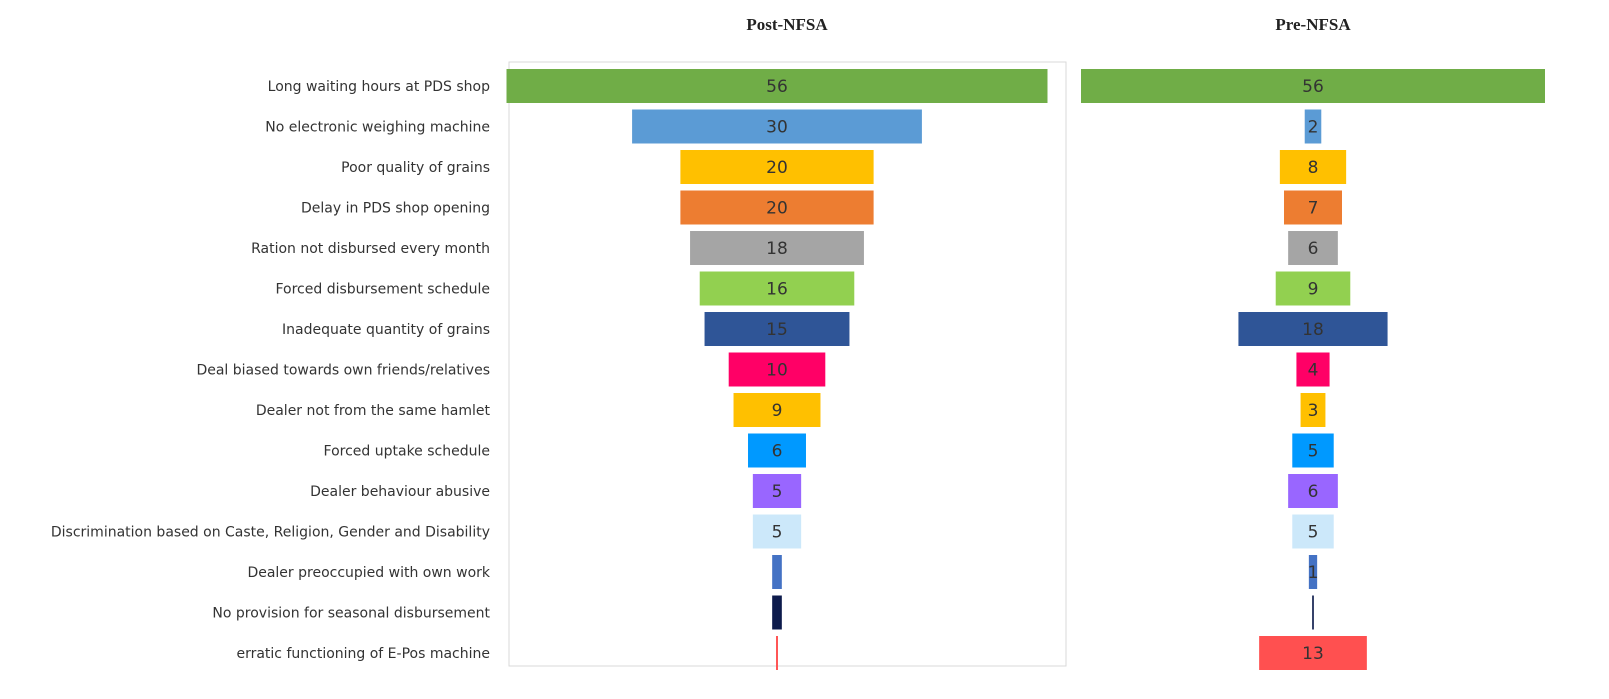 The image size is (1609, 699). I want to click on category-label: Dealer behaviour abusive, so click(400, 492).